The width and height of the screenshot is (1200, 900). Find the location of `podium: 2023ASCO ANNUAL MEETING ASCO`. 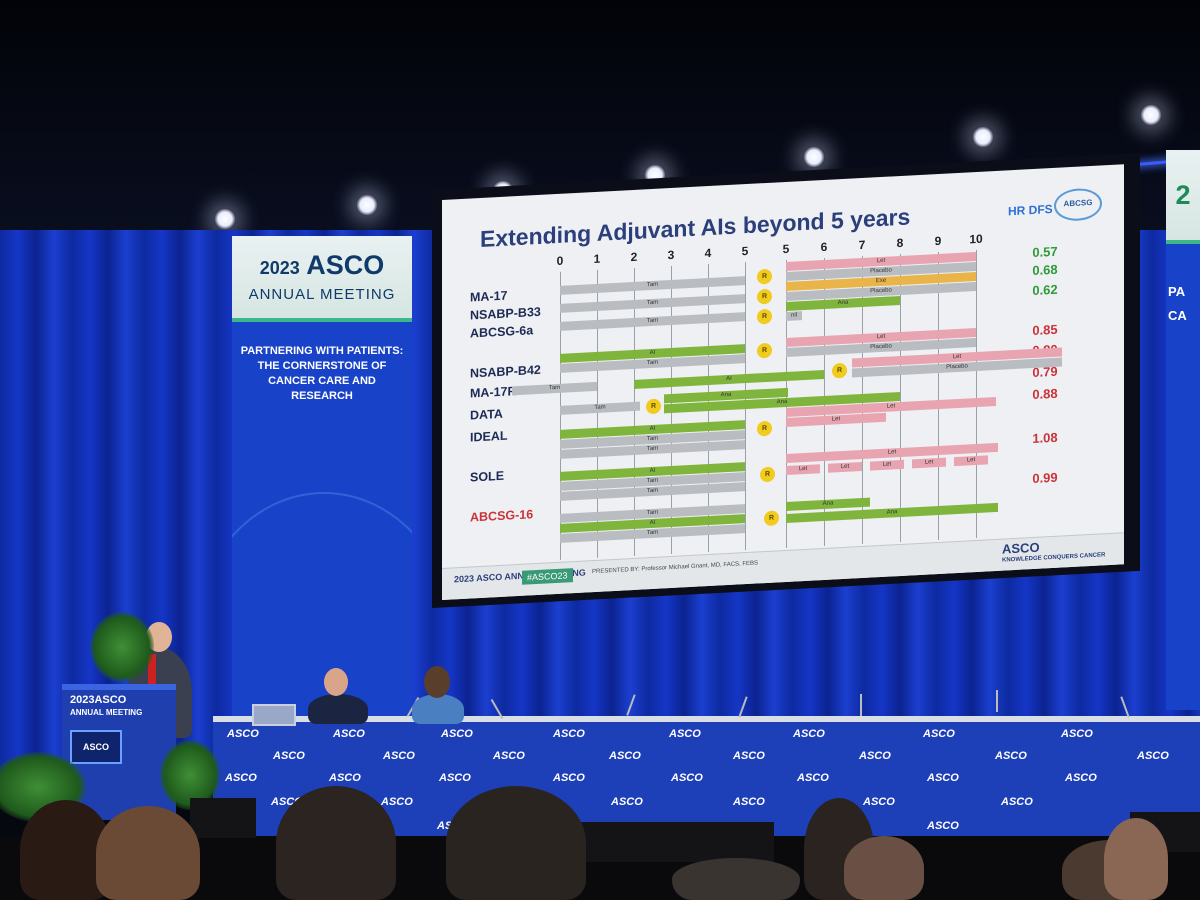

podium: 2023ASCO ANNUAL MEETING ASCO is located at coordinates (119, 752).